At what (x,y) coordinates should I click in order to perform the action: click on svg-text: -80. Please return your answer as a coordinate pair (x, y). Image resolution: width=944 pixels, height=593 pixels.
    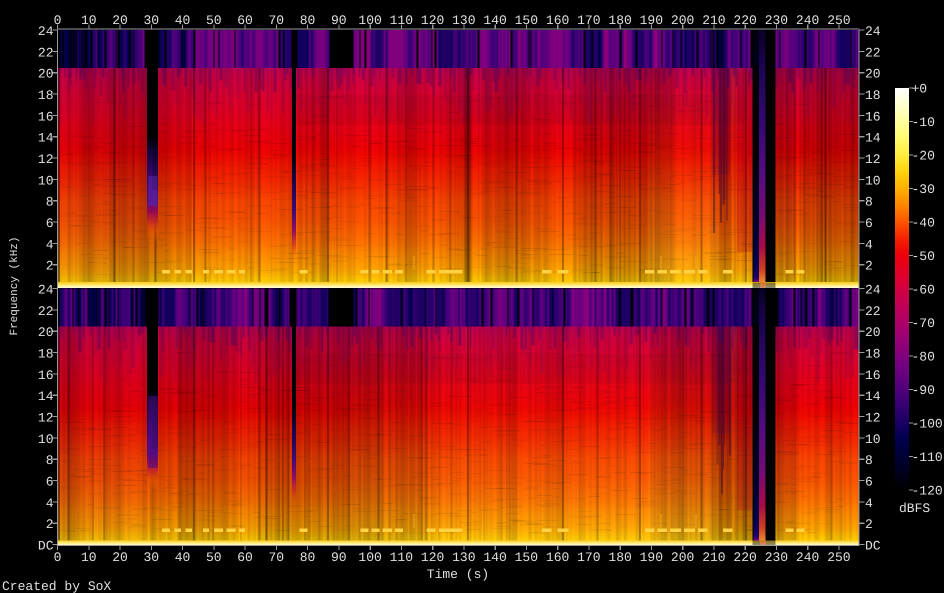
    Looking at the image, I should click on (923, 357).